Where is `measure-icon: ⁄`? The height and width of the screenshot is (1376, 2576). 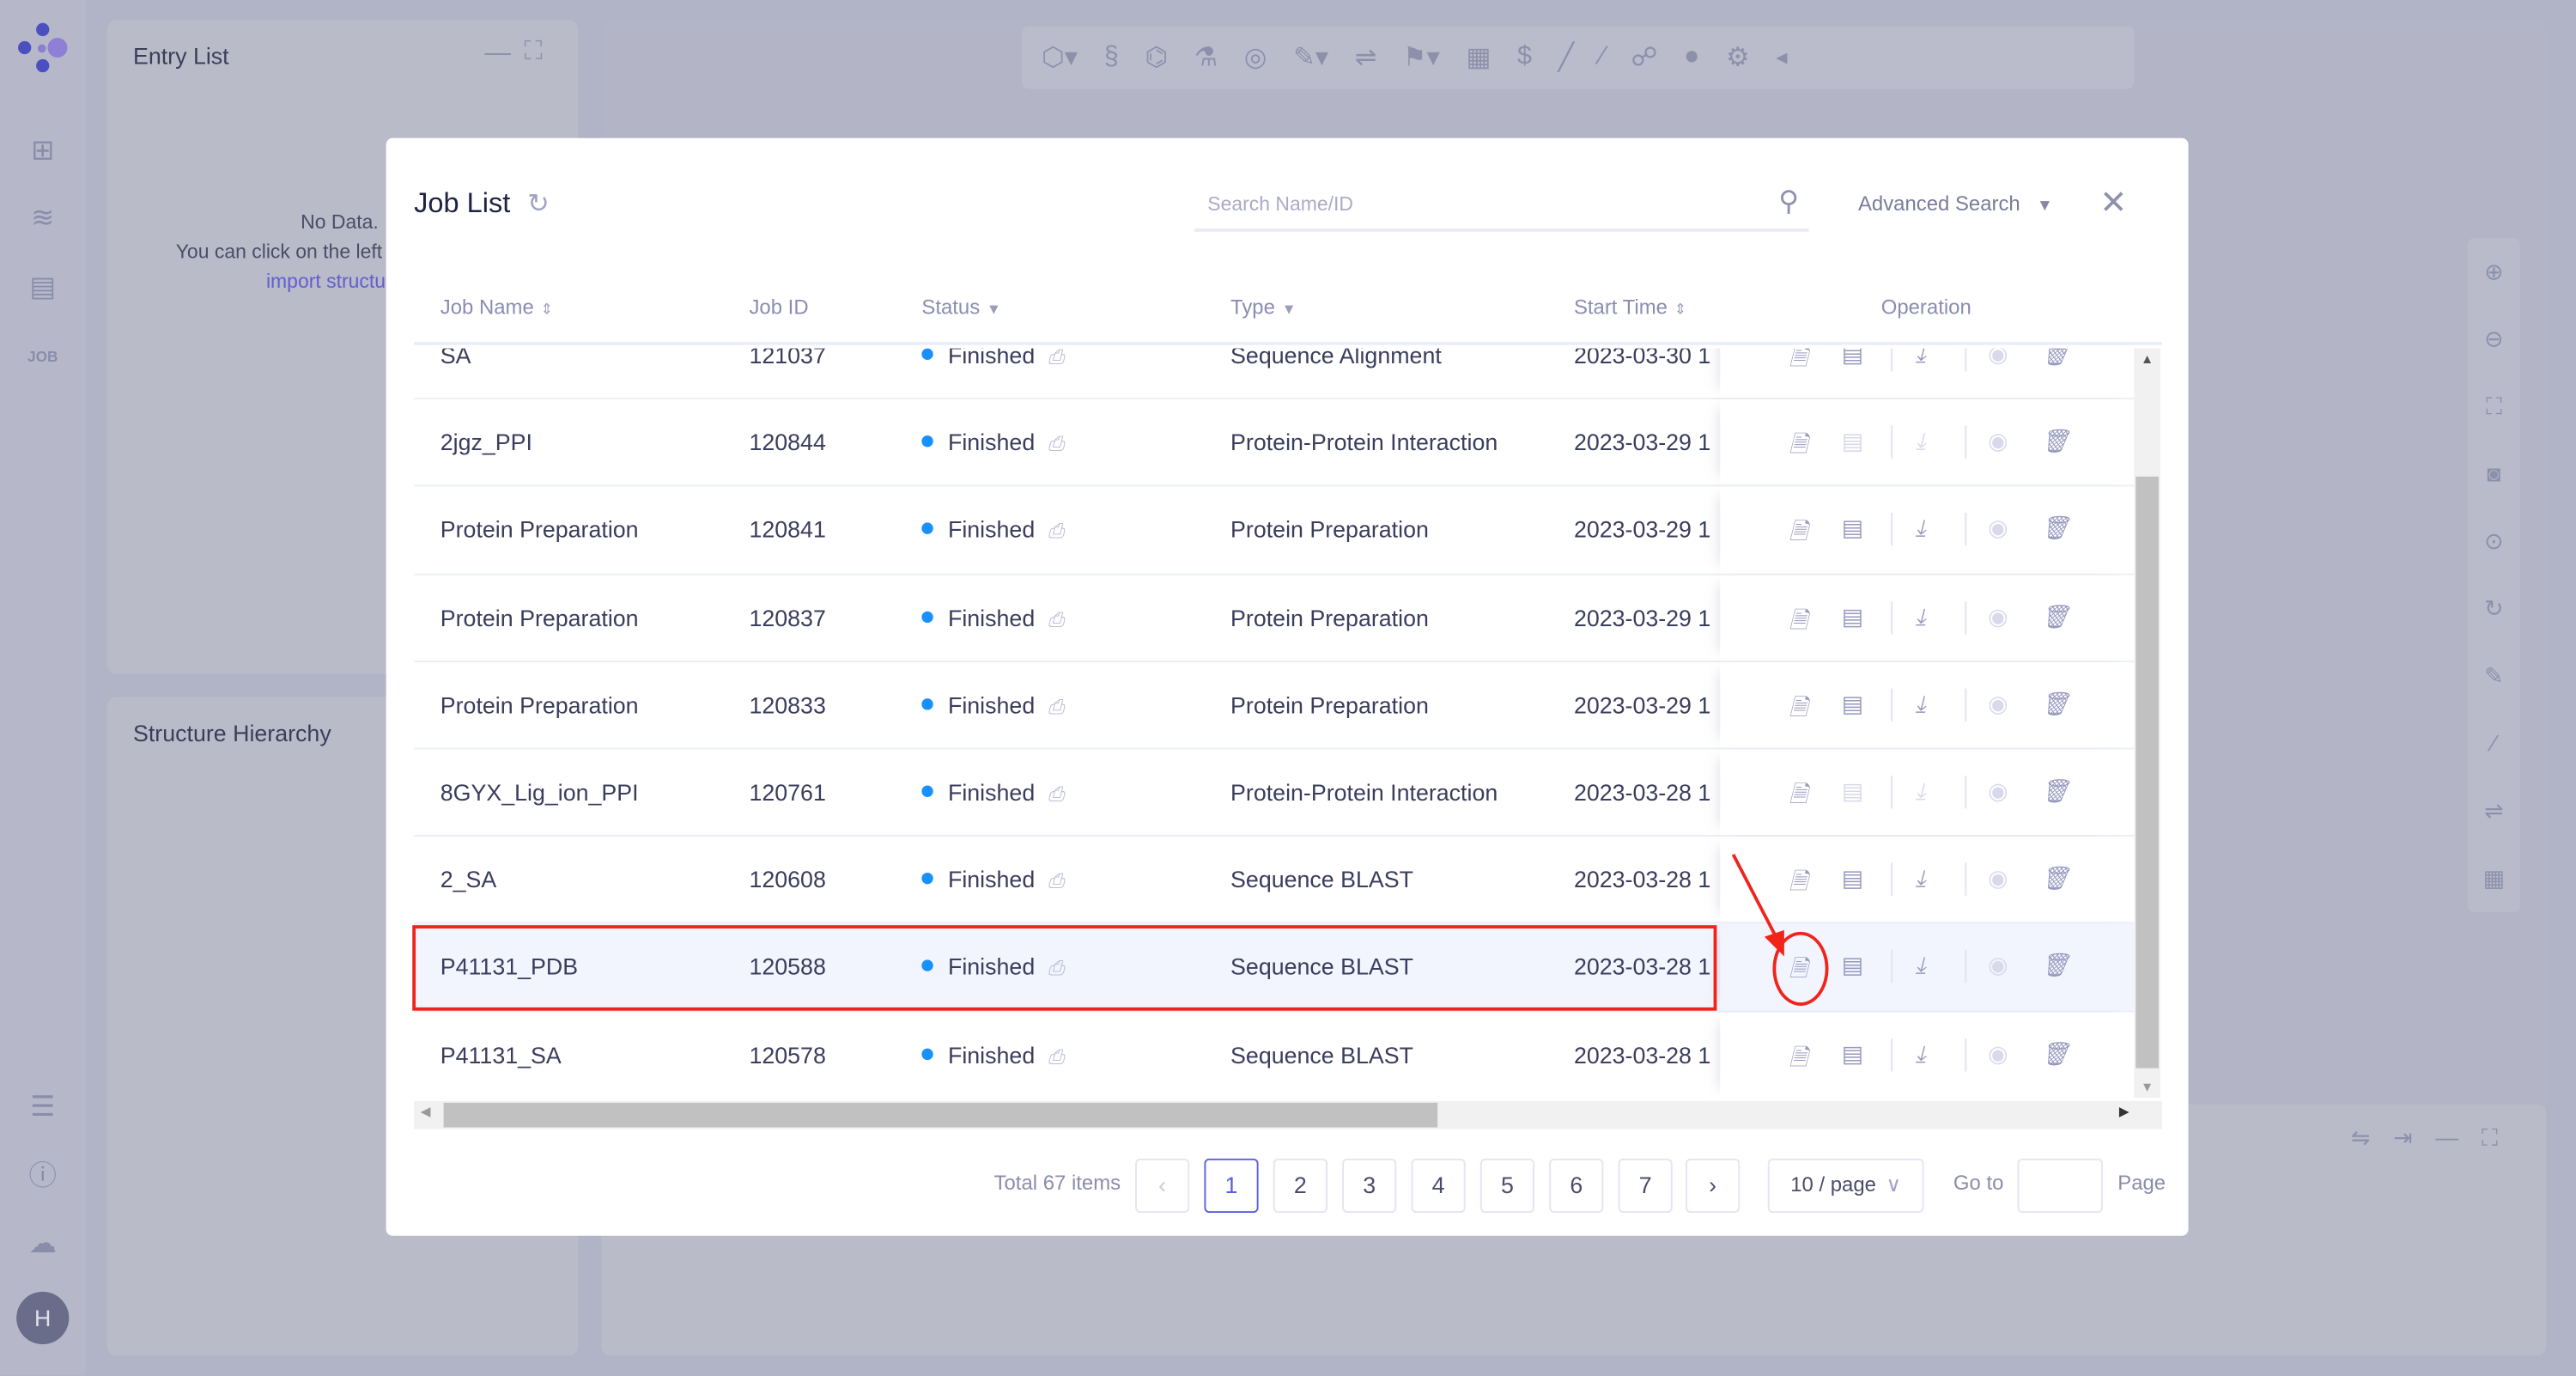 measure-icon: ⁄ is located at coordinates (2494, 743).